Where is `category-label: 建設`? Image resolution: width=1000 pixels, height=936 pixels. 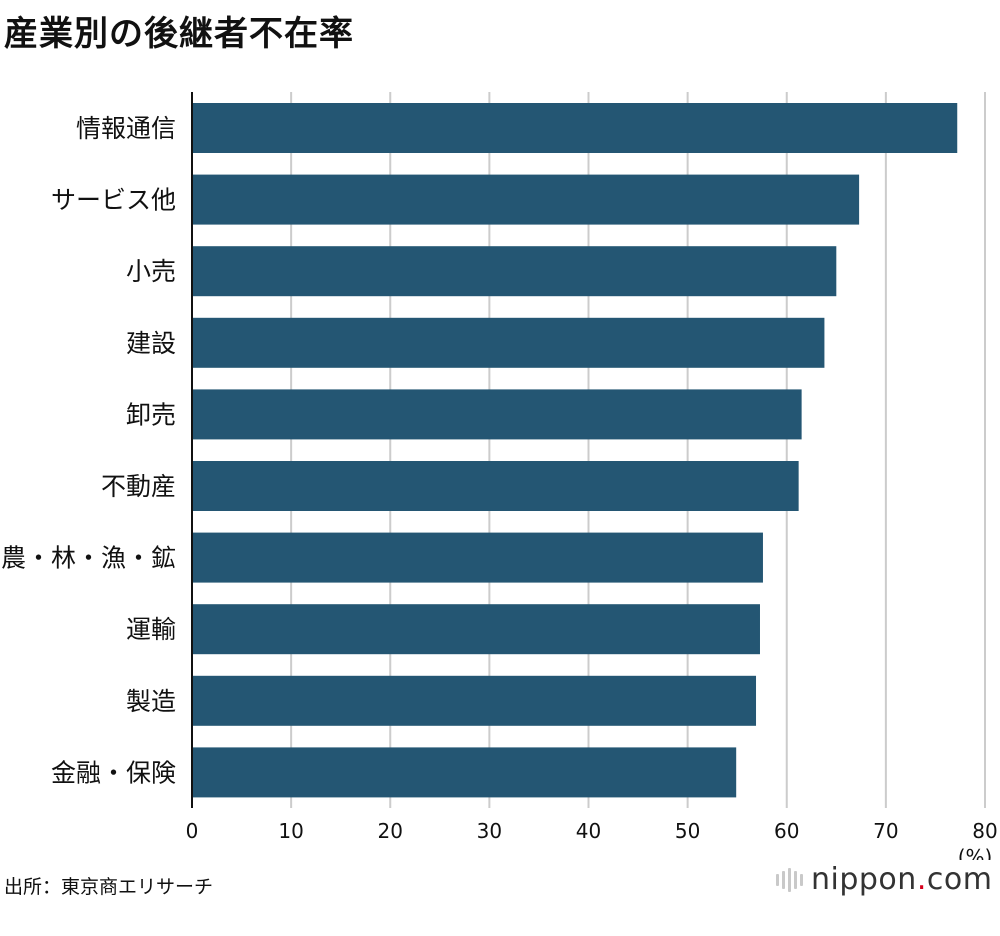 category-label: 建設 is located at coordinates (151, 343).